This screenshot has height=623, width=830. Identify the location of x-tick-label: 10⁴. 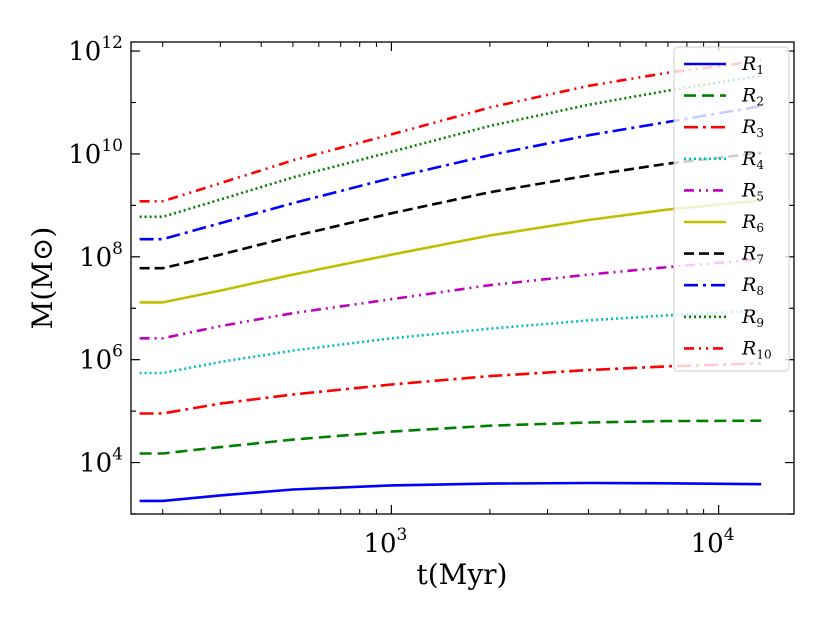
(713, 542).